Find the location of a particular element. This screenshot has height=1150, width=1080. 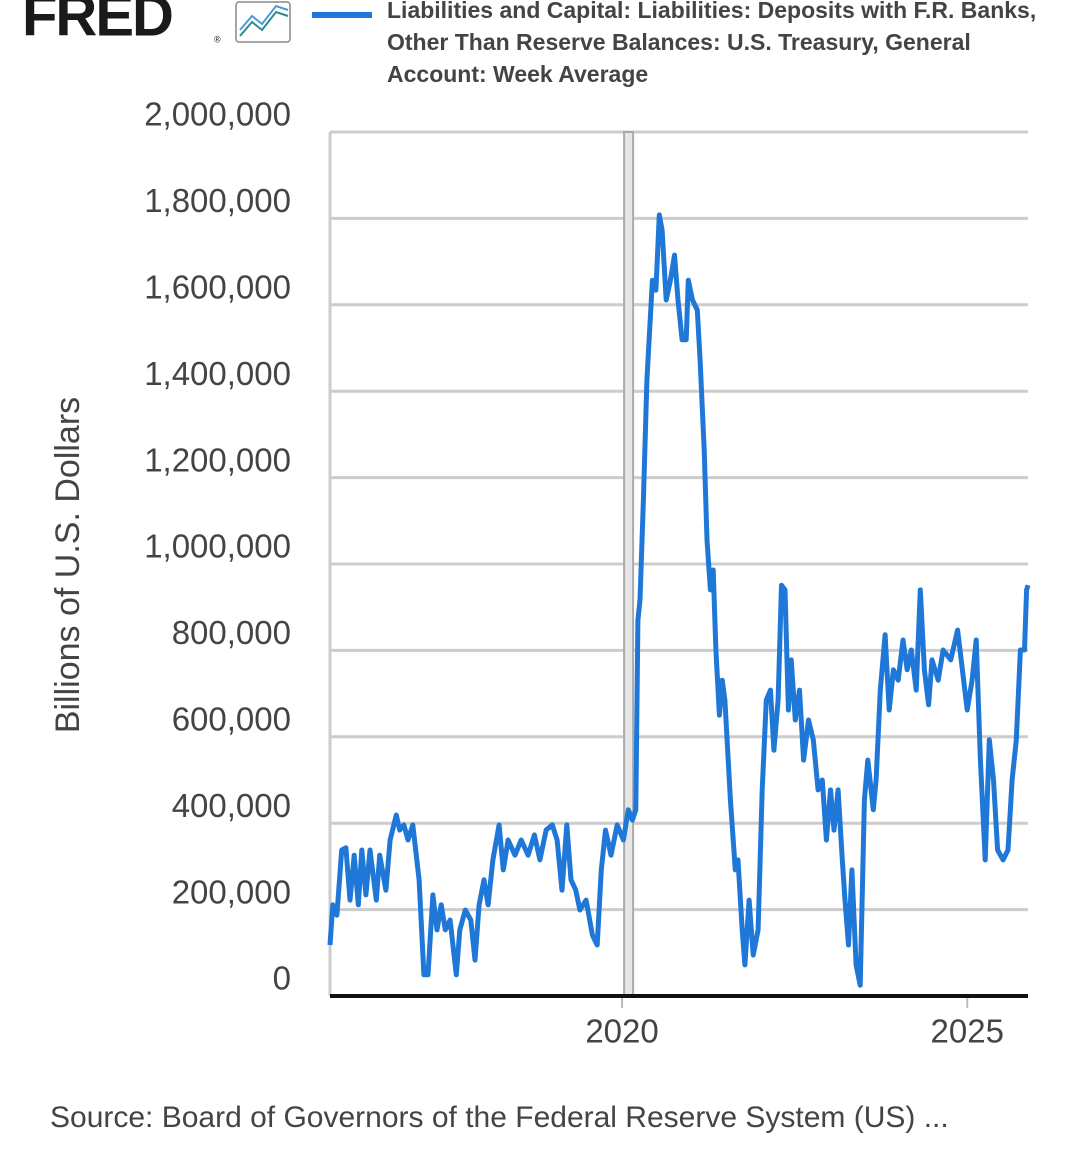

logo-mark: ® is located at coordinates (217, 39).